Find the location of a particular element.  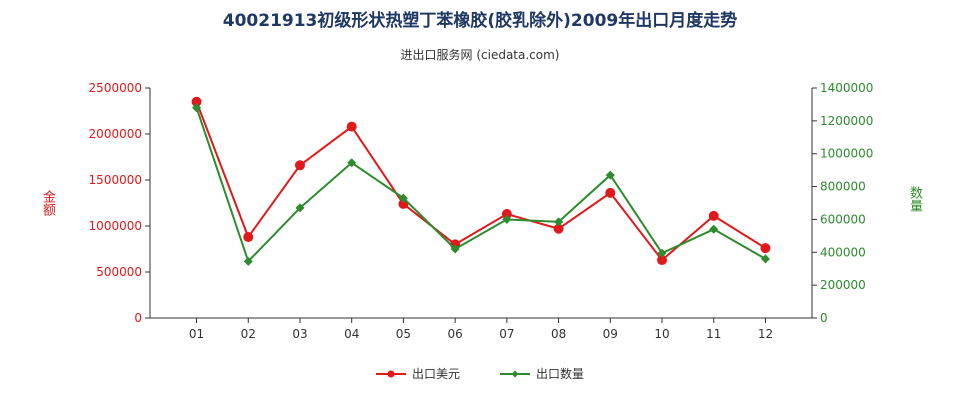

legend: 出口美元 出口数量 is located at coordinates (480, 373).